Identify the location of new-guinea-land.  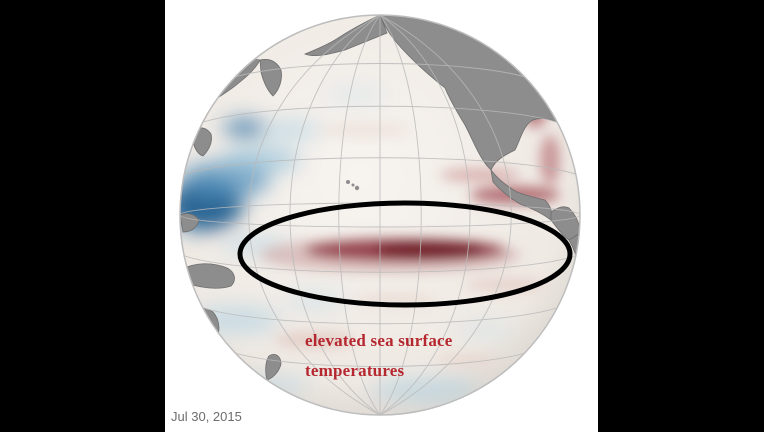
(207, 276).